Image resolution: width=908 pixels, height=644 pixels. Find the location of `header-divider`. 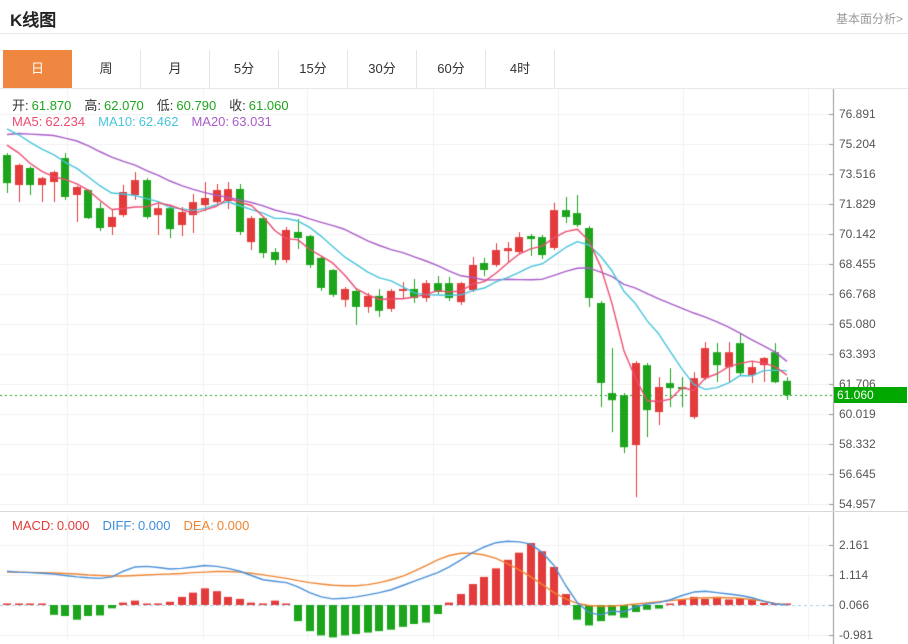

header-divider is located at coordinates (454, 33).